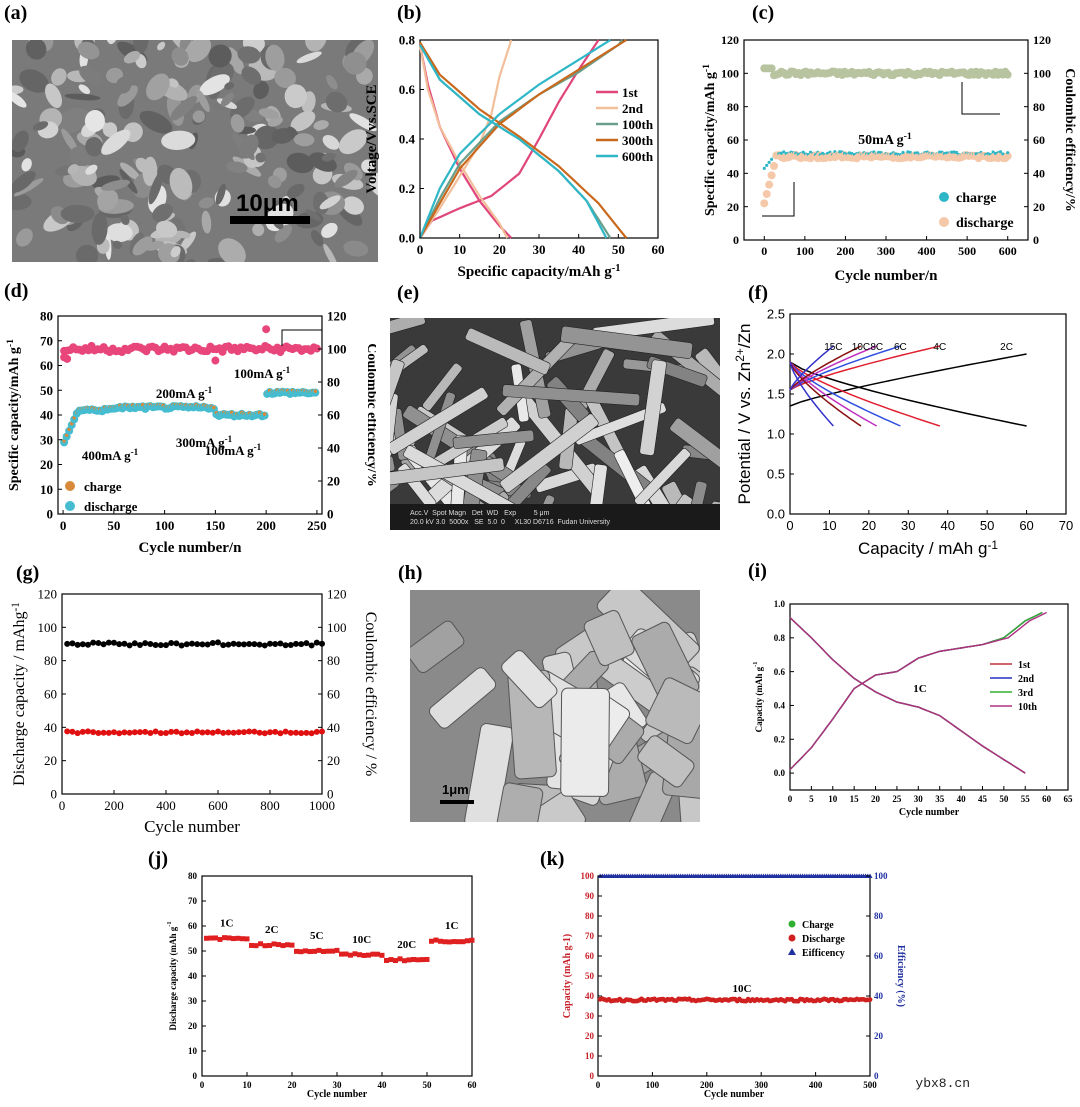 This screenshot has height=1107, width=1080. What do you see at coordinates (515, 802) in the screenshot?
I see `prism-crystal` at bounding box center [515, 802].